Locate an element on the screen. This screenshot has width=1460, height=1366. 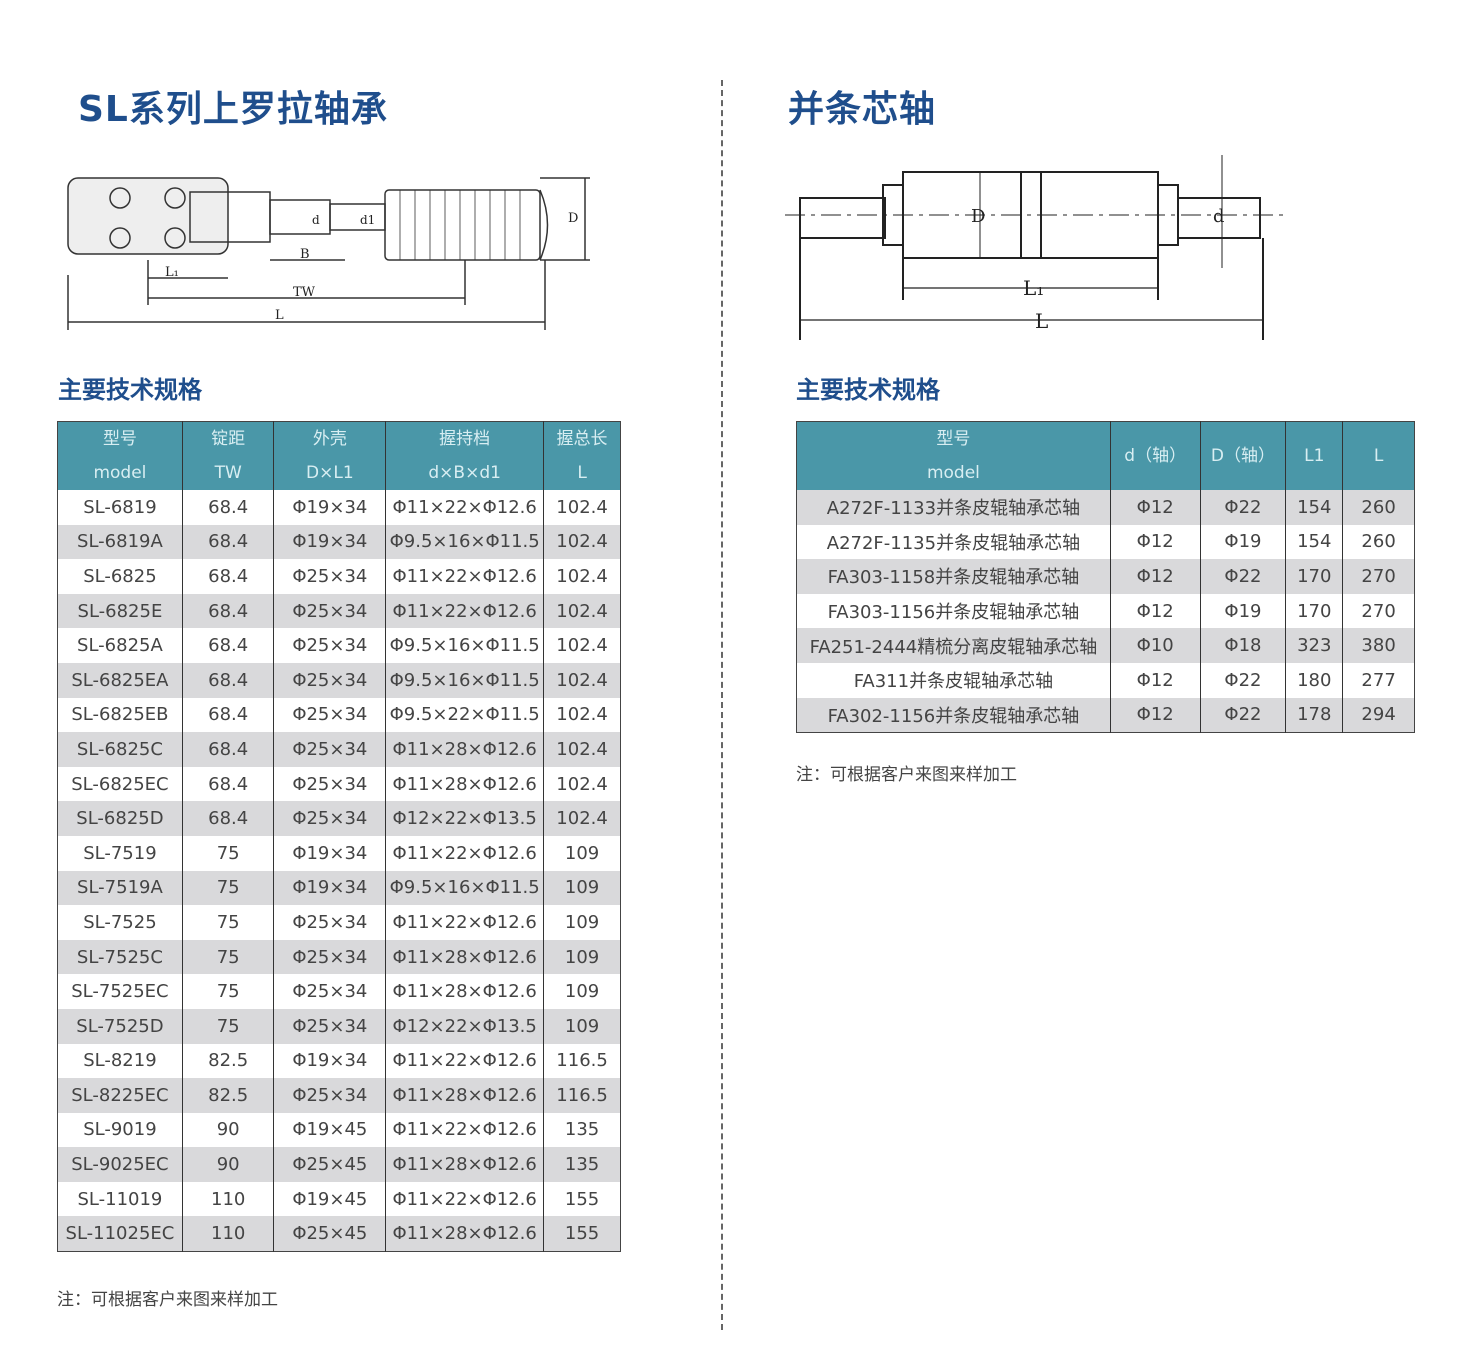
table-cell: 380 is located at coordinates (1378, 645).